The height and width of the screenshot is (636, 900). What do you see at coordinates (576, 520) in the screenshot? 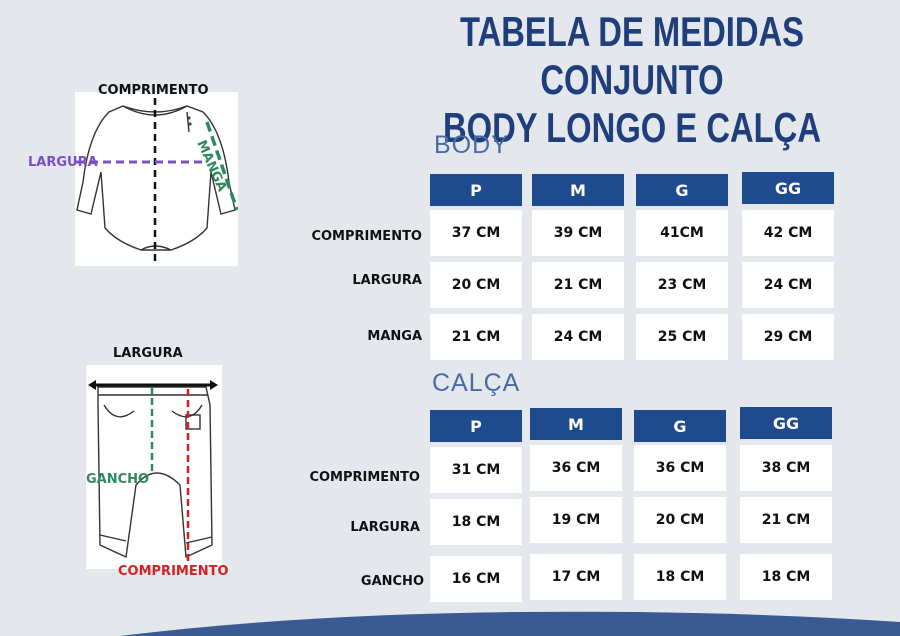
I see `calca-cell: 19 CM` at bounding box center [576, 520].